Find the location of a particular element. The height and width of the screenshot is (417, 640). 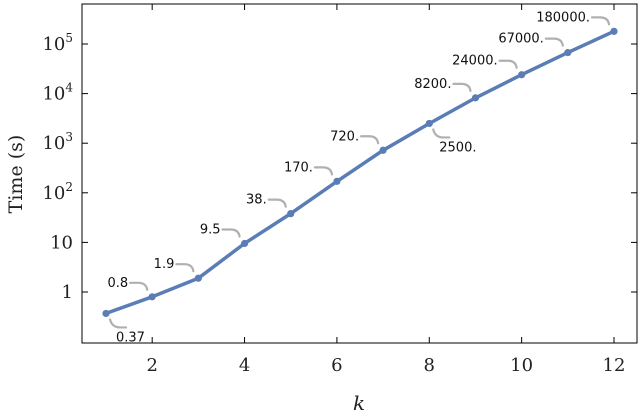

data-label: 38. is located at coordinates (256, 200).